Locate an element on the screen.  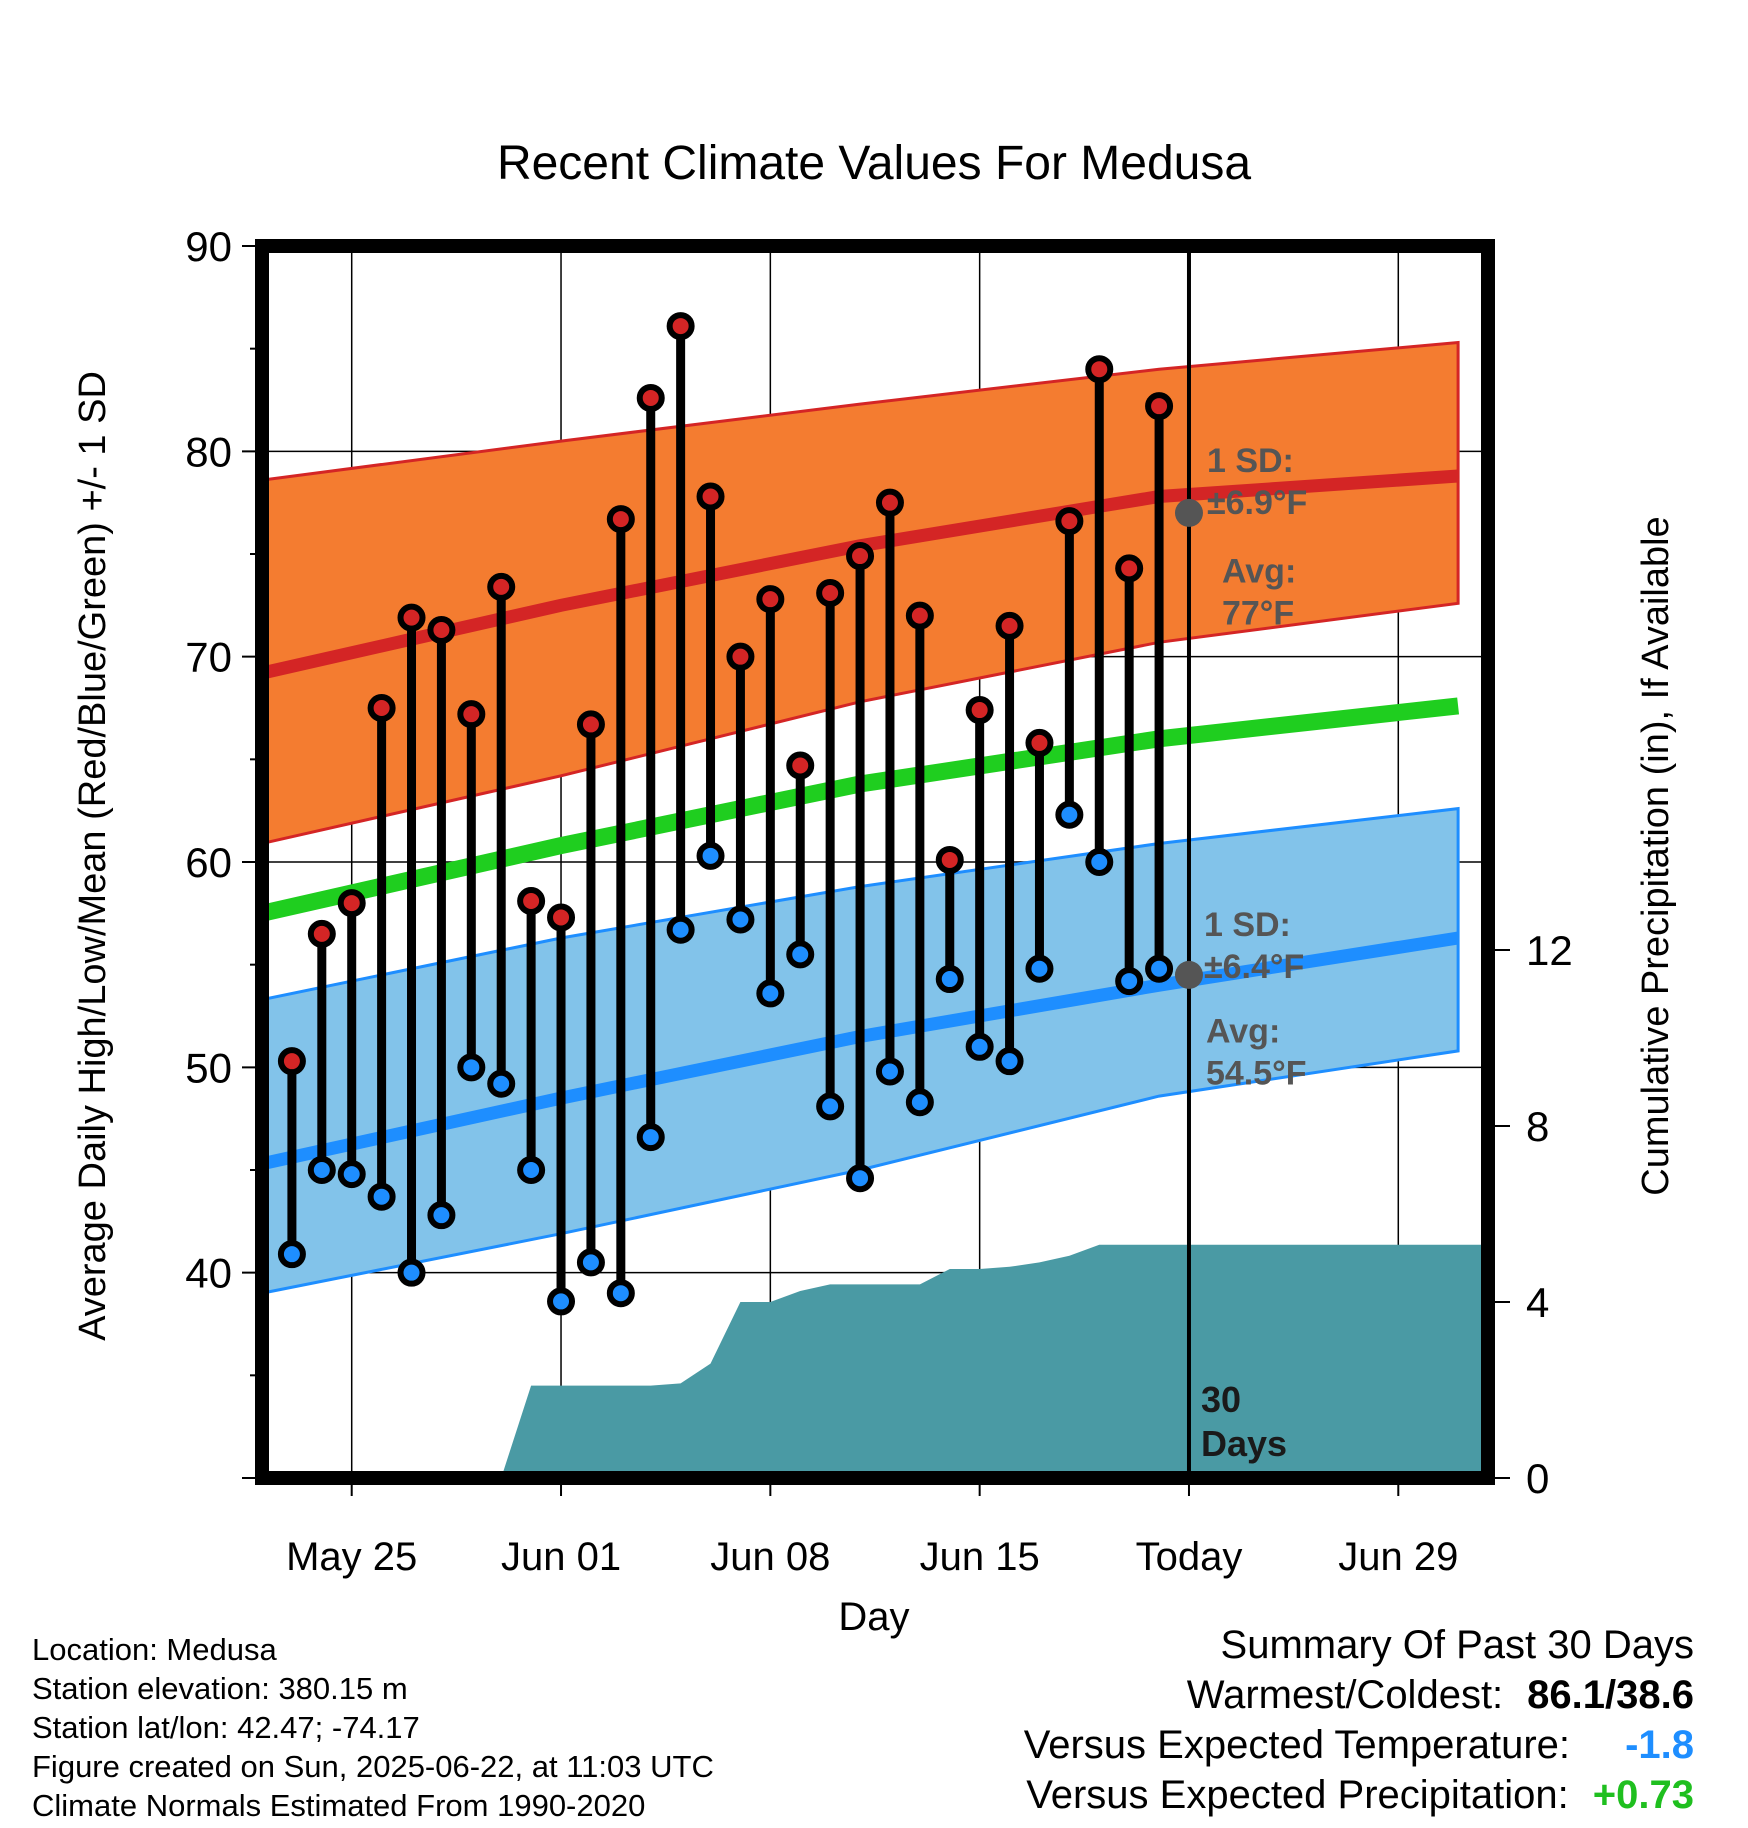
y-tick-label: 60 is located at coordinates (208, 862).